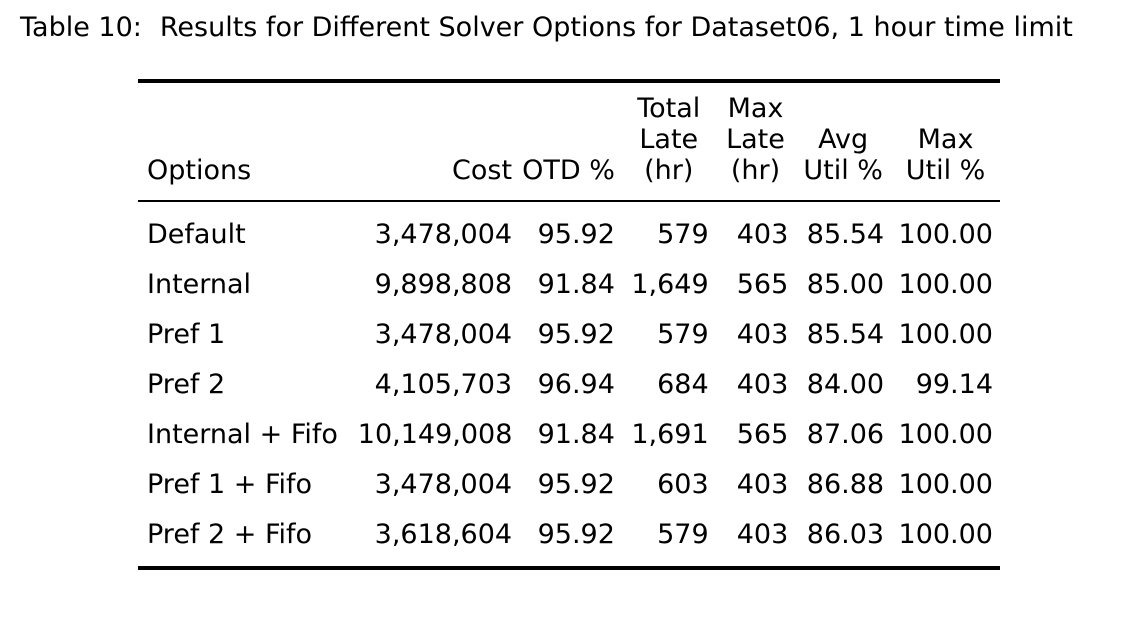 This screenshot has height=620, width=1141. I want to click on cell-options: Pref 1 + Fifo, so click(230, 484).